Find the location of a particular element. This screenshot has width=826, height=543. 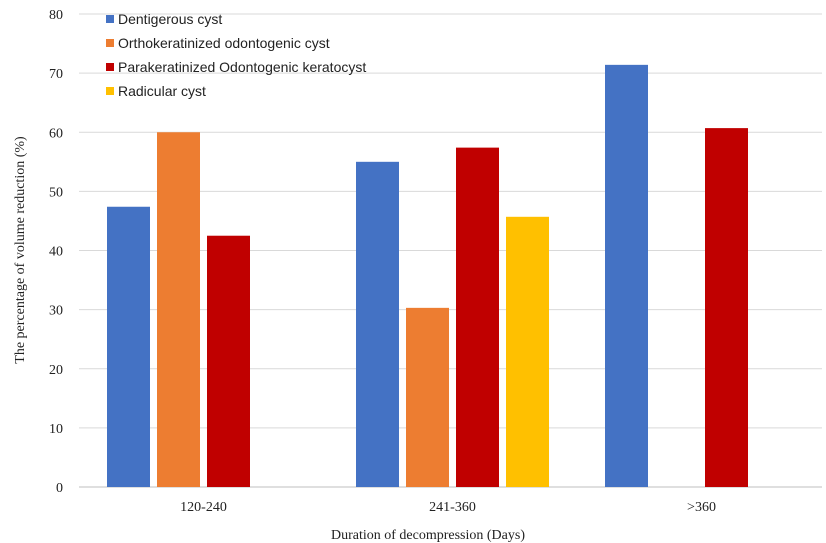

y-tick-label: 0 is located at coordinates (59, 488).